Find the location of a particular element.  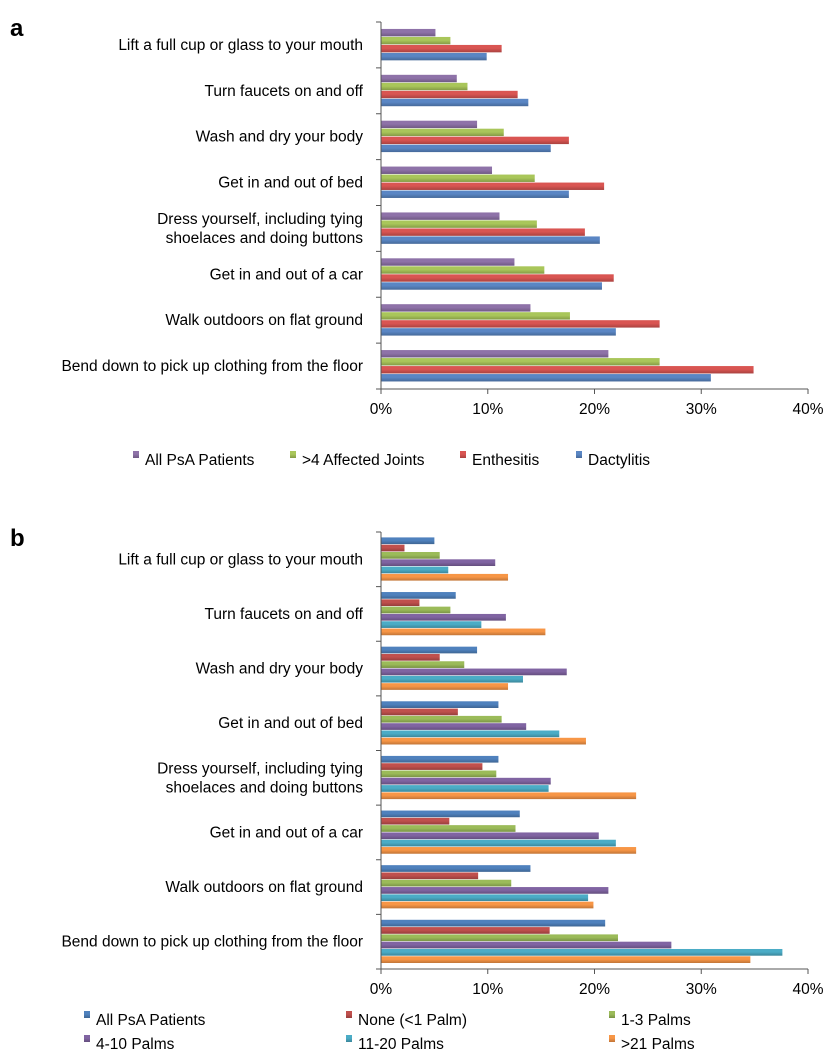

legend-label: Dactylitis is located at coordinates (619, 460).